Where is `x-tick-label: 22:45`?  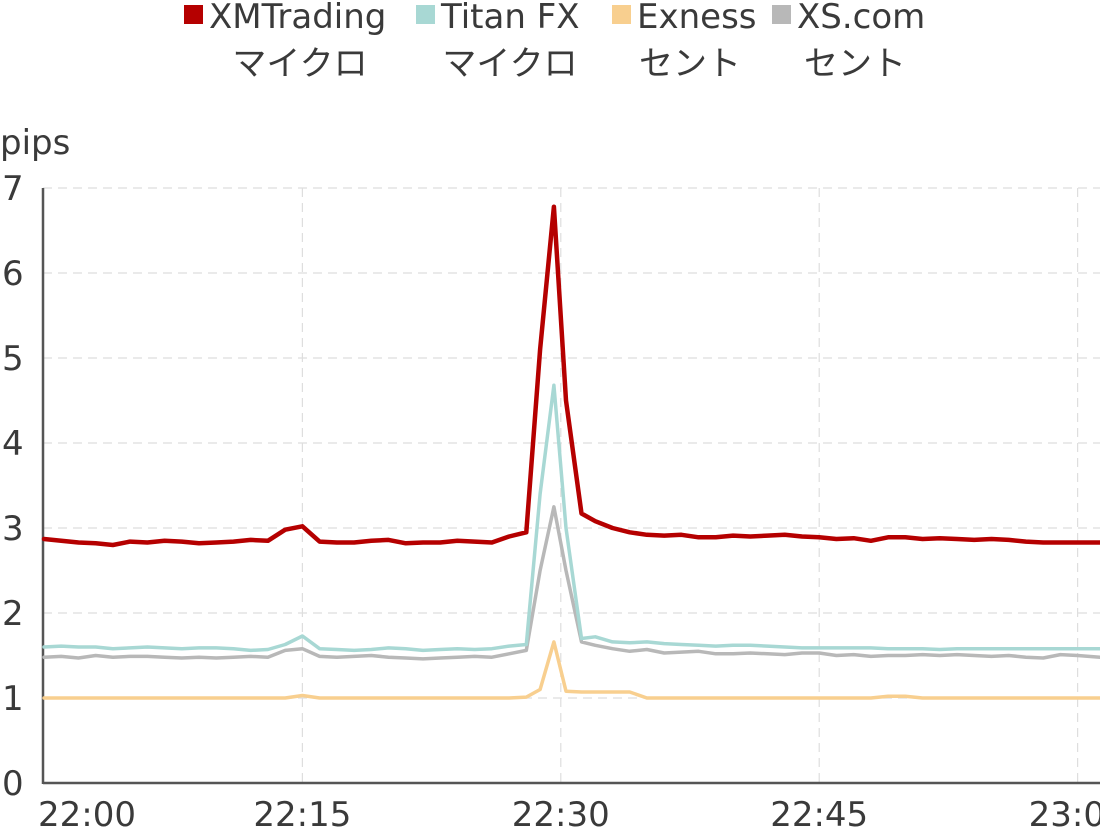
x-tick-label: 22:45 is located at coordinates (819, 811).